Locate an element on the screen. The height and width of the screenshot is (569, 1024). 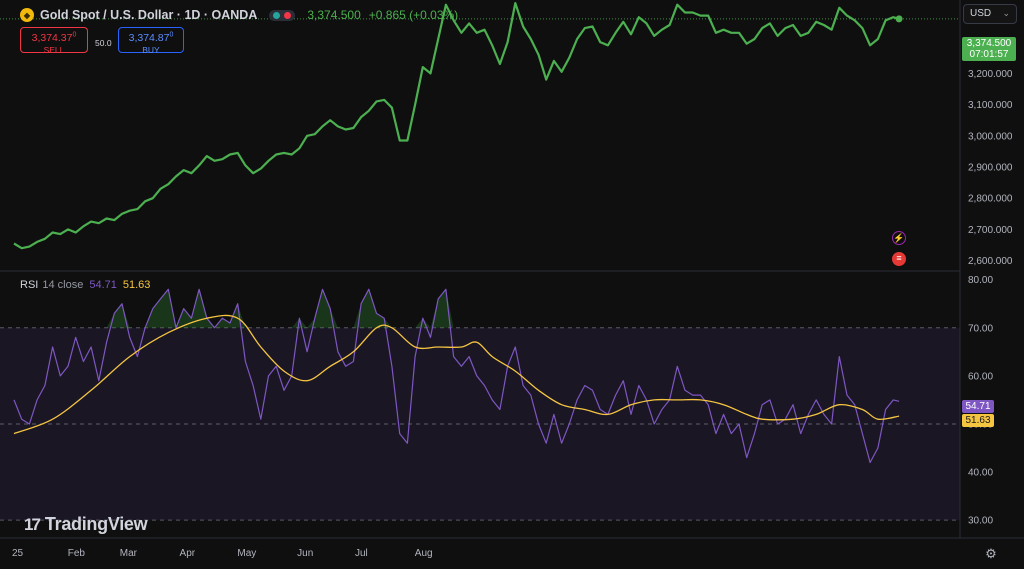
tradingview-logo-icon: 17 is located at coordinates (32, 524).